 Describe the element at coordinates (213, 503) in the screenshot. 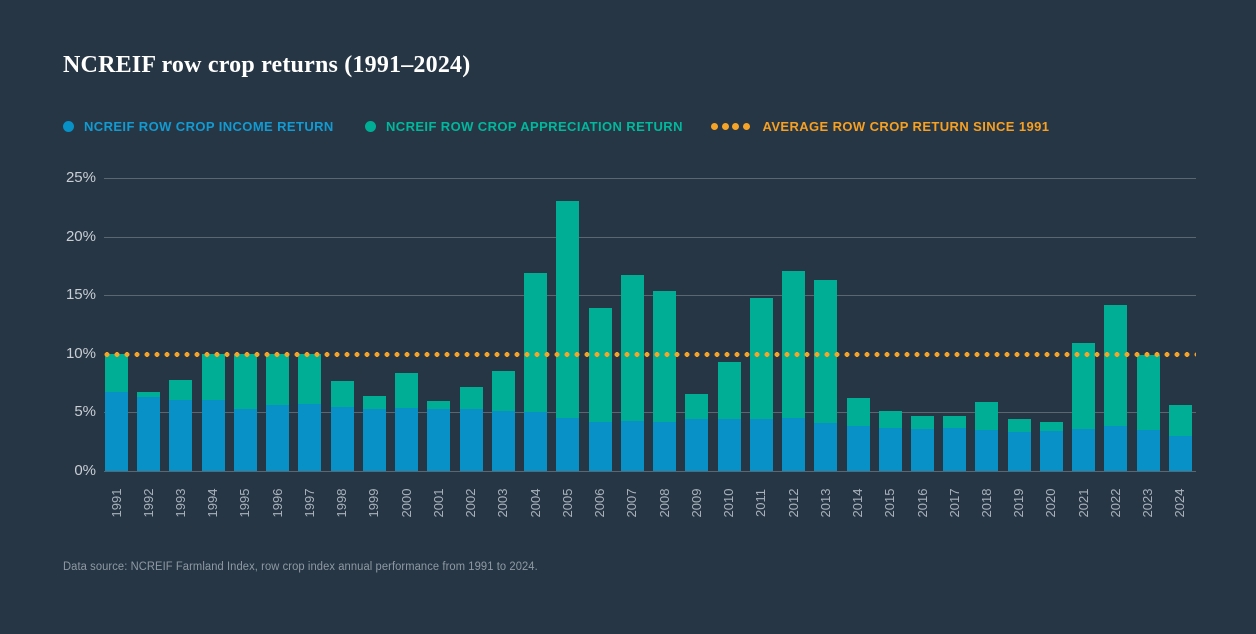

I see `year-label-1994: 1994` at that location.